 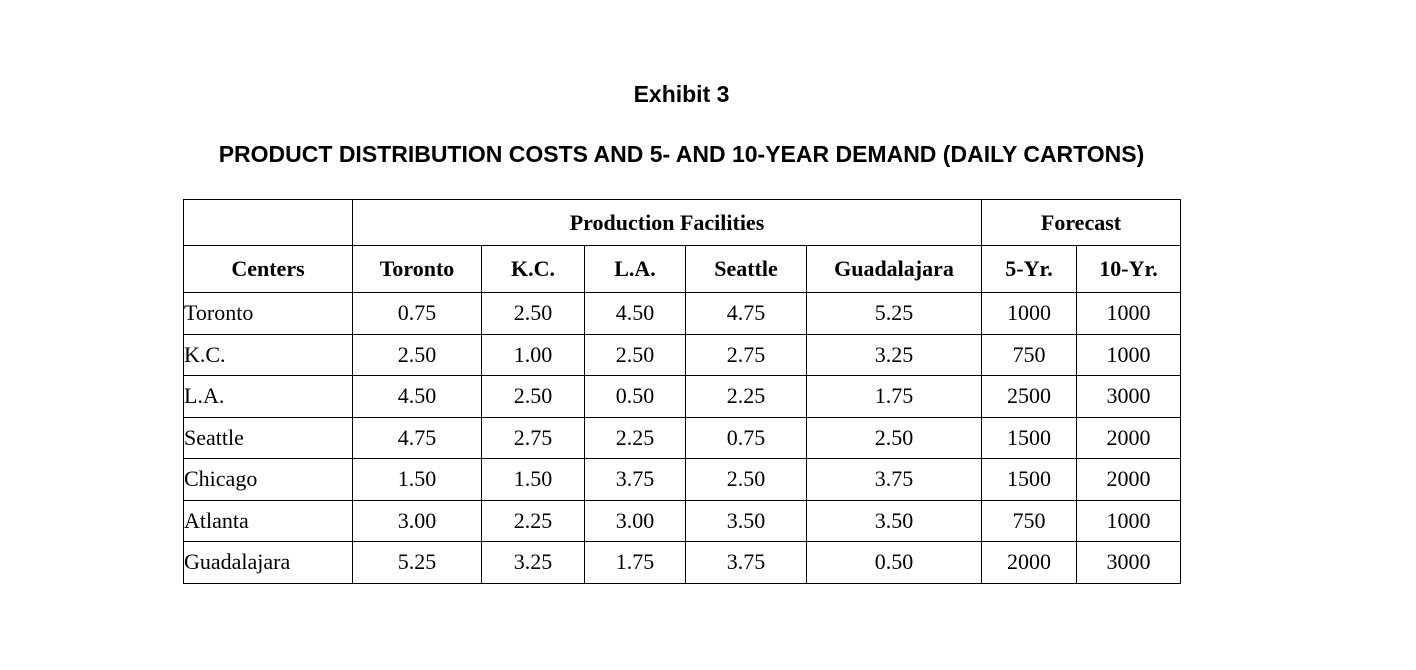 What do you see at coordinates (268, 222) in the screenshot?
I see `blank-header-cell` at bounding box center [268, 222].